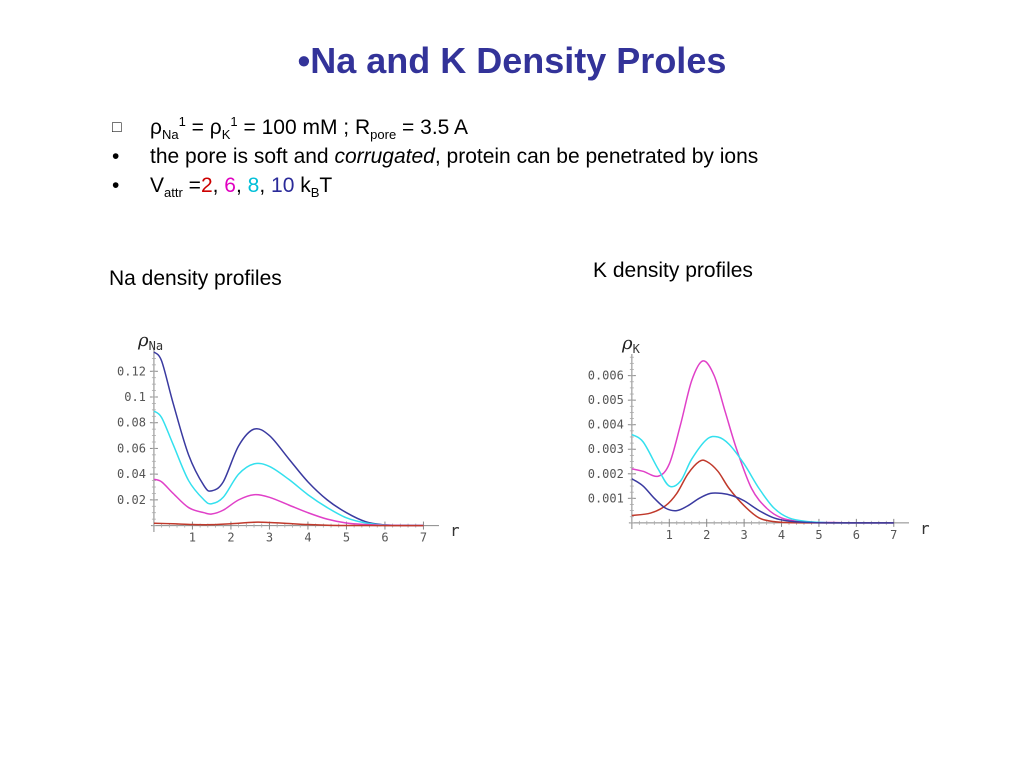 This screenshot has height=768, width=1024. I want to click on y-tick-label: 0.004, so click(606, 425).